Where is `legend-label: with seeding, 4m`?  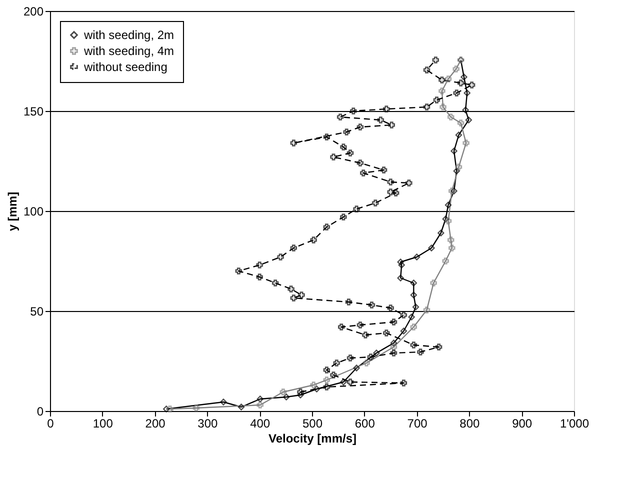 legend-label: with seeding, 4m is located at coordinates (128, 51).